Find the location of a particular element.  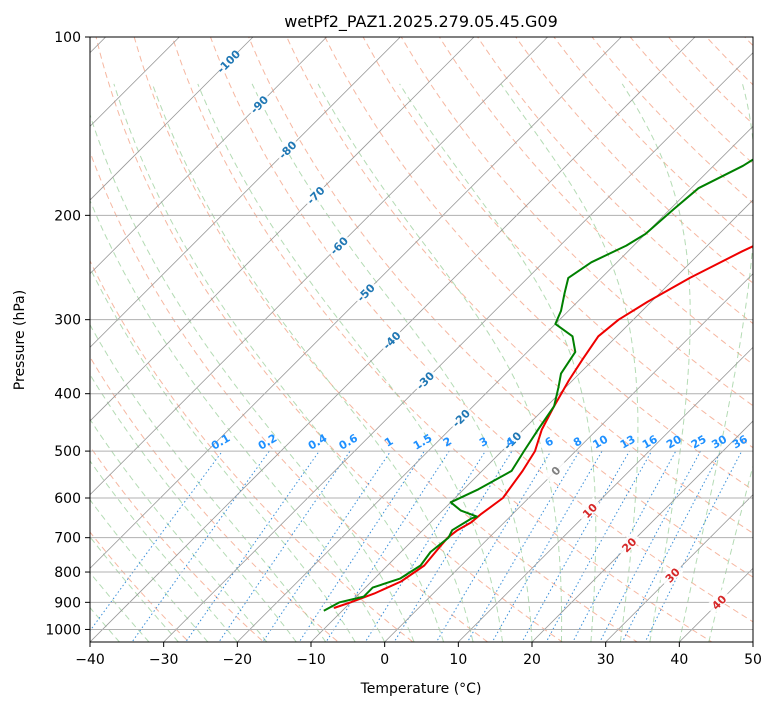

y-axis-label: Pressure (hPa) is located at coordinates (20, 340).